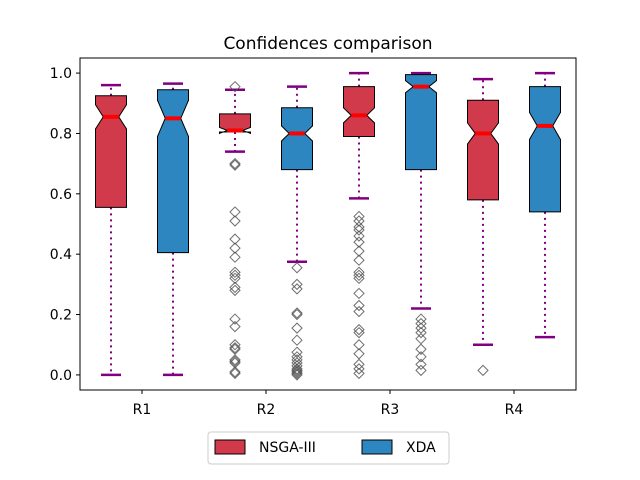 This screenshot has height=480, width=640. I want to click on legend-swatch-nsga, so click(230, 447).